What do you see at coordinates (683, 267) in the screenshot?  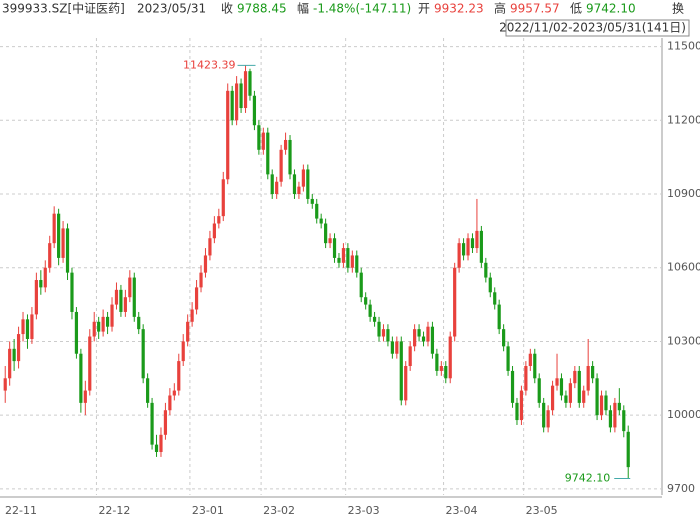 I see `y-tick-label: 10600` at bounding box center [683, 267].